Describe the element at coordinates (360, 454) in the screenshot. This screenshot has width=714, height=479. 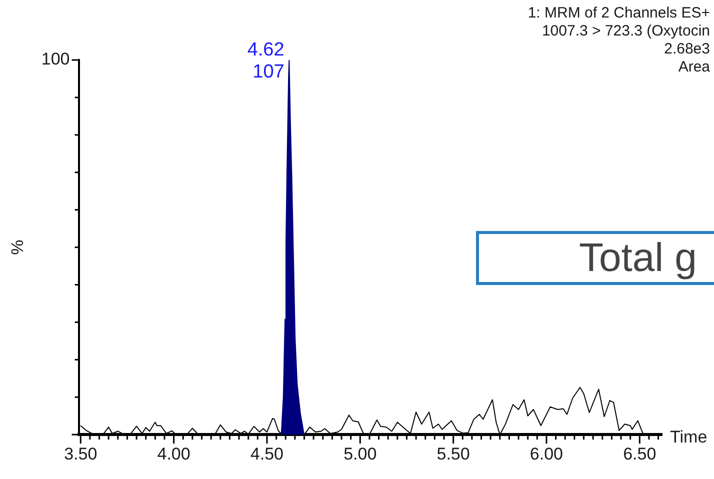
I see `x-tick-label: 5.00` at that location.